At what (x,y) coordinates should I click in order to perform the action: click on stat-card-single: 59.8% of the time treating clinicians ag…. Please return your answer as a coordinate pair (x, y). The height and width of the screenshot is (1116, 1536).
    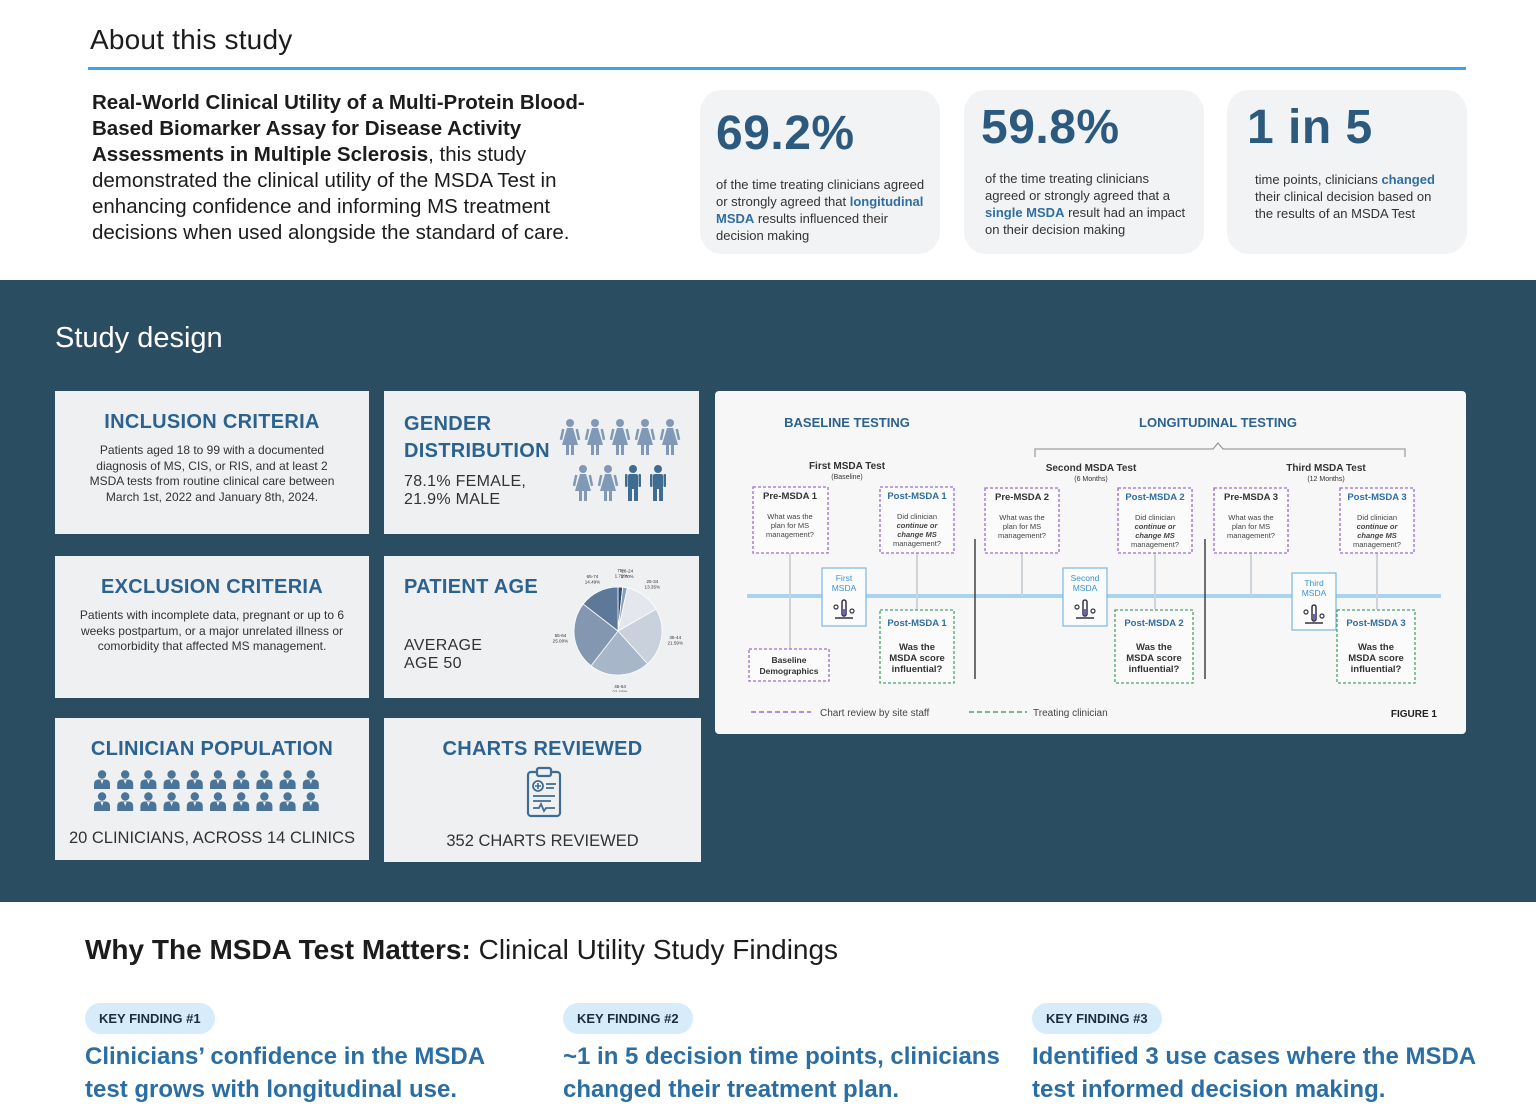
    Looking at the image, I should click on (1084, 172).